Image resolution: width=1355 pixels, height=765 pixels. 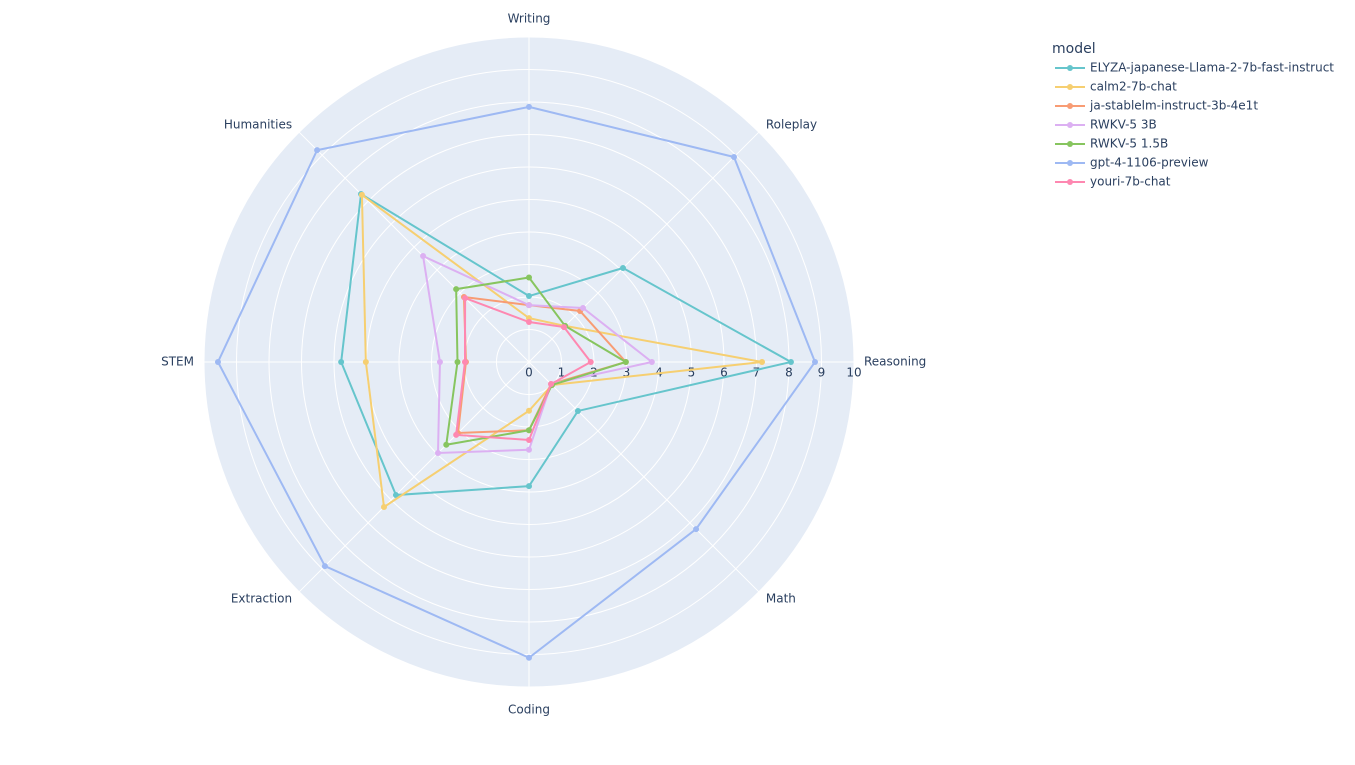 I want to click on legend-label: RWKV-5 3B, so click(x=1123, y=125).